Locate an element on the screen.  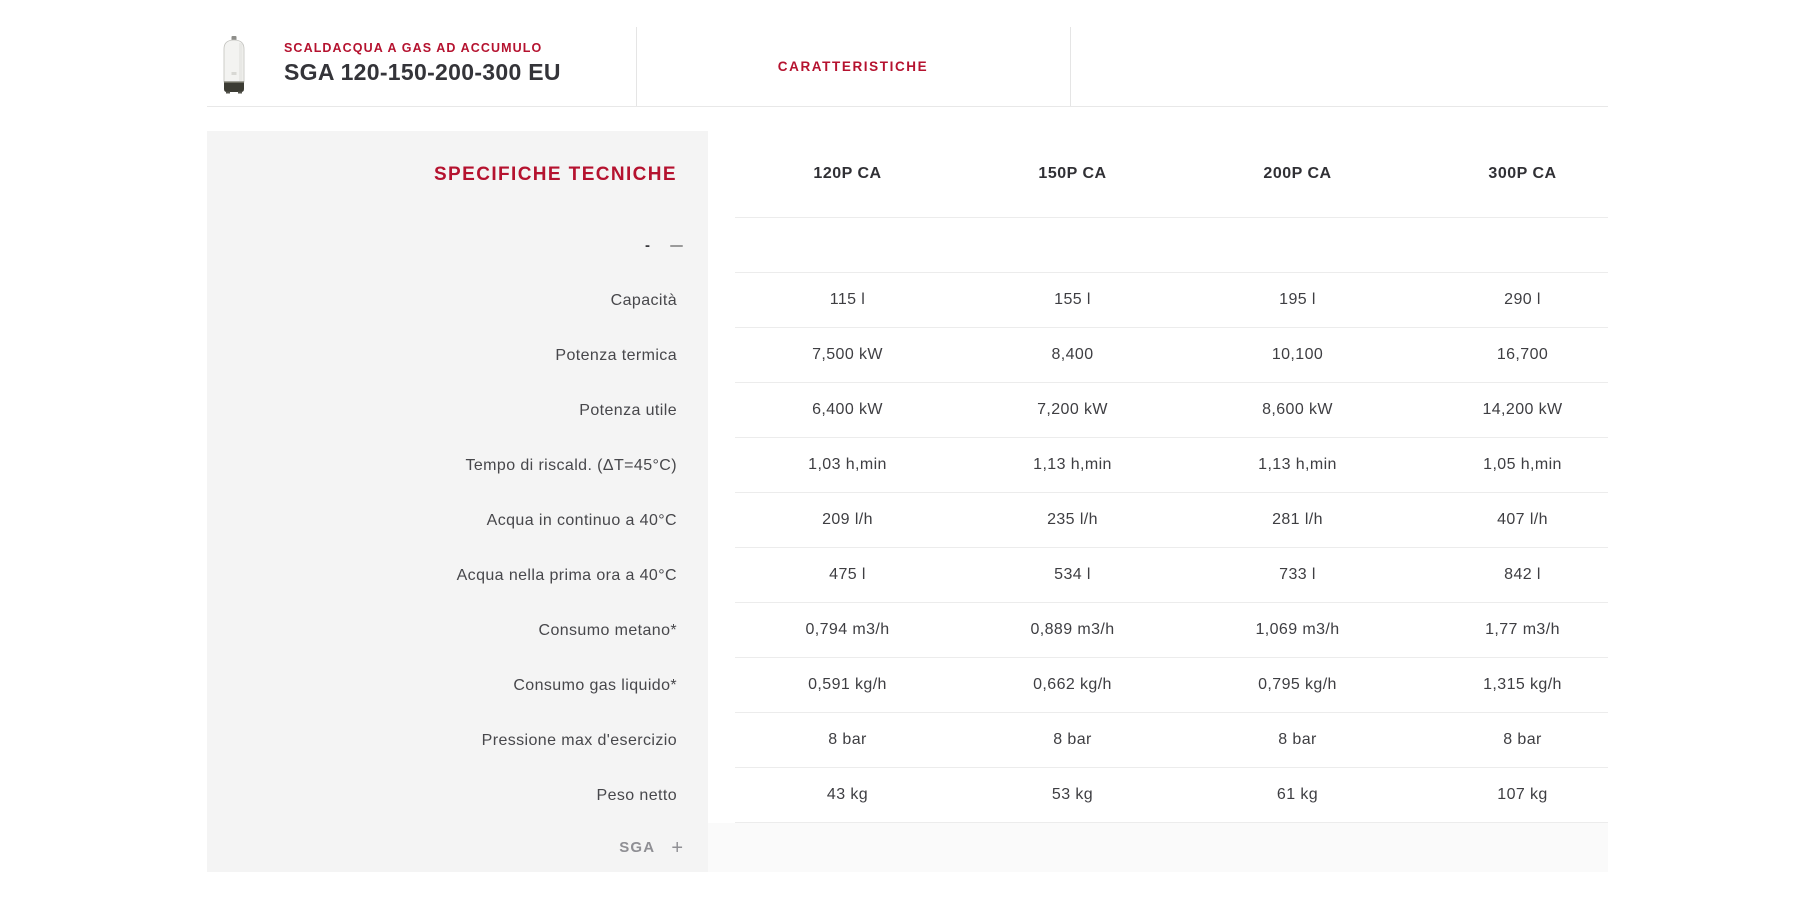
minus-icon is located at coordinates (676, 245).